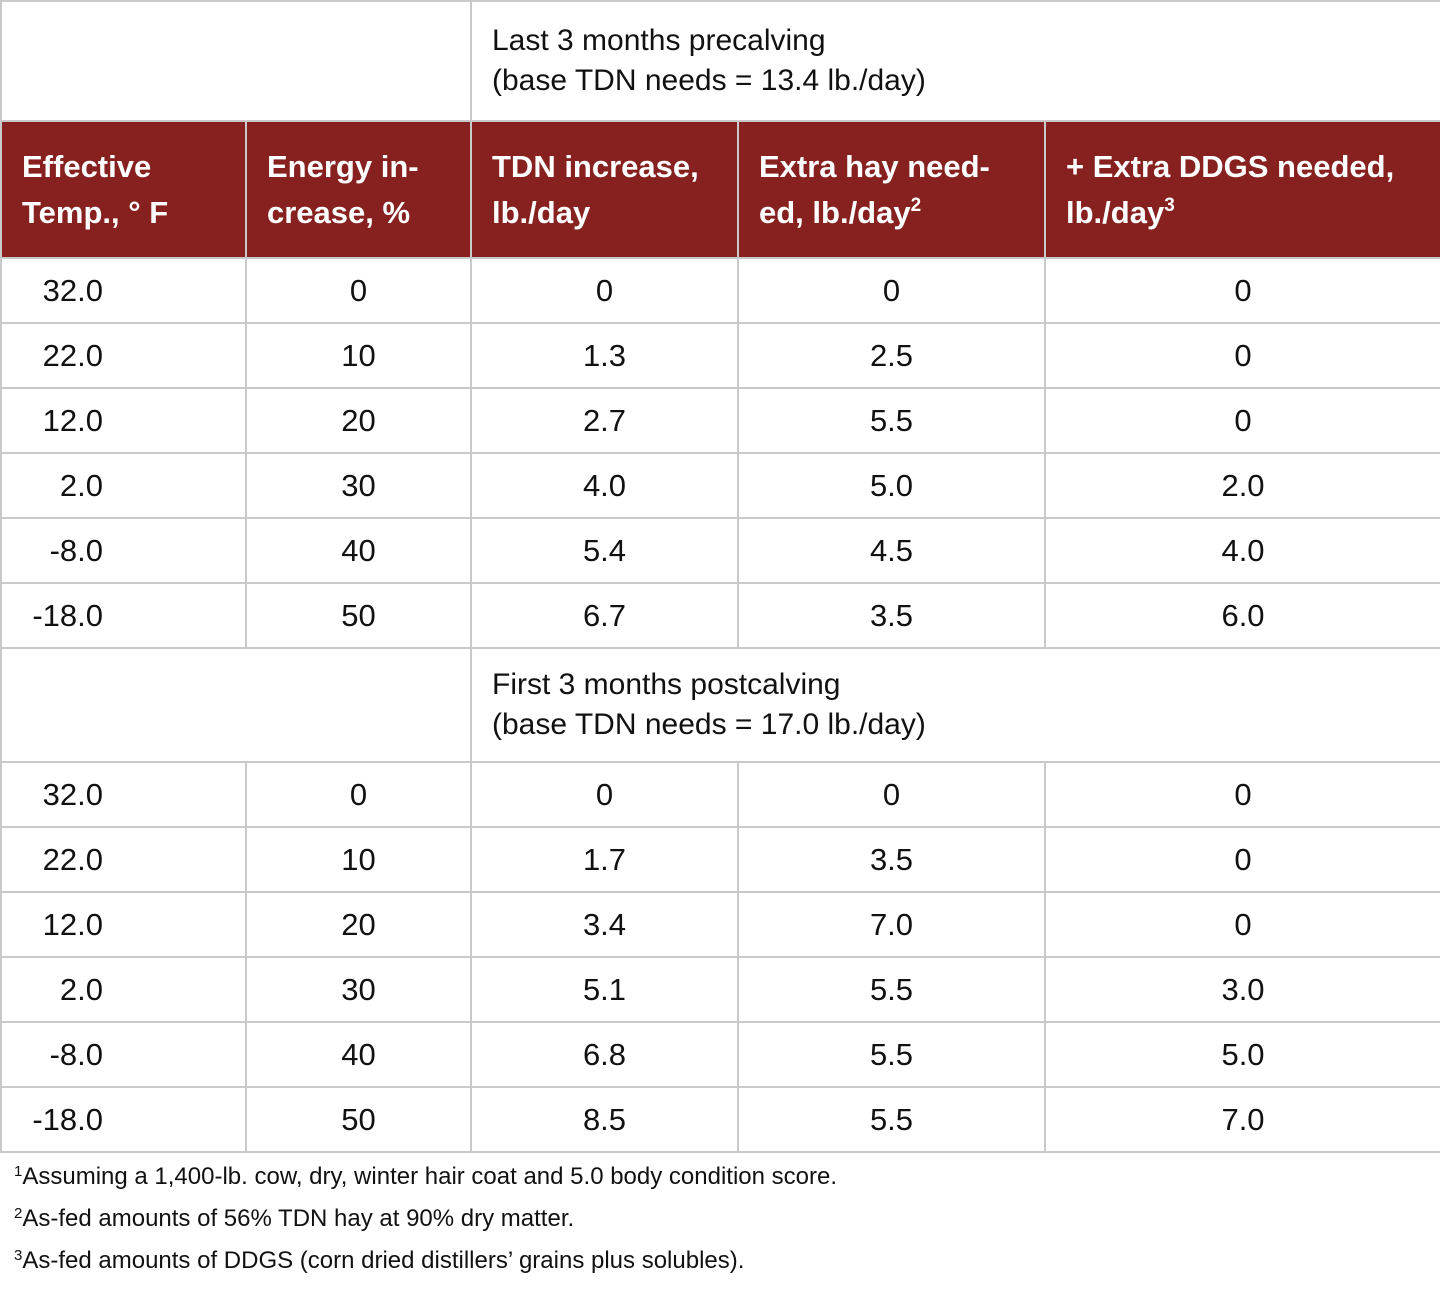 The height and width of the screenshot is (1289, 1440). I want to click on table-row: 22.0 10 1.7 3.5 0, so click(720, 859).